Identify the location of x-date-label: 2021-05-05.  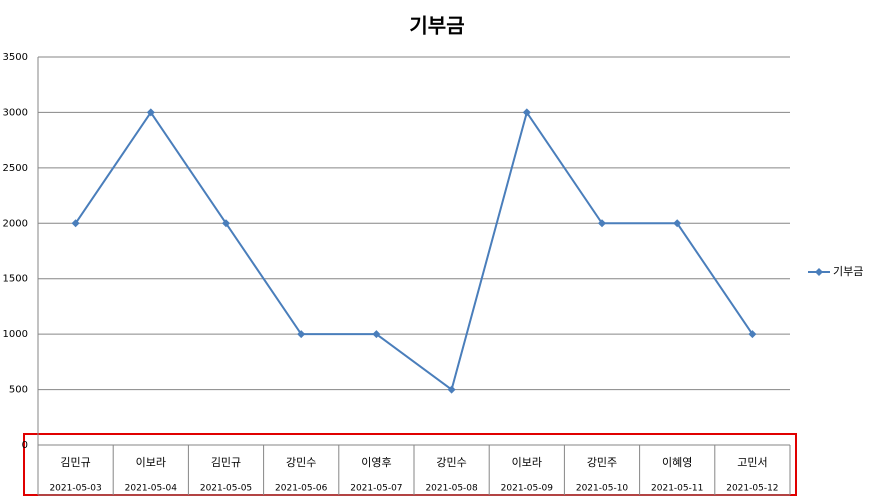
(226, 489).